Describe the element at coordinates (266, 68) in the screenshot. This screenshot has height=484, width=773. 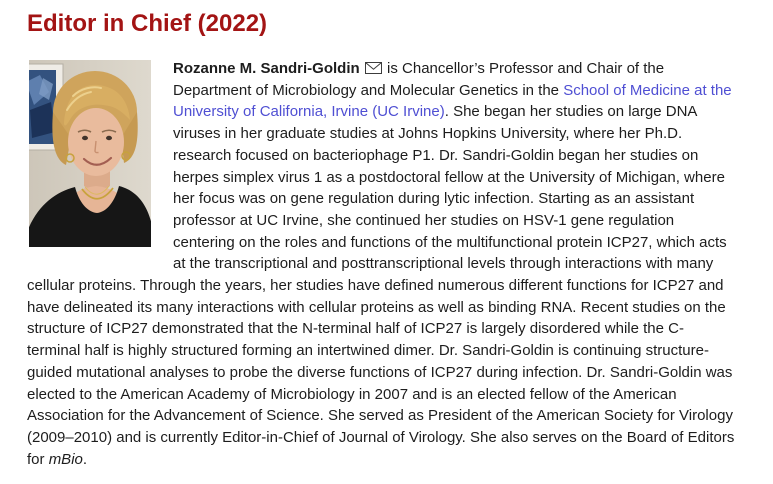
I see `profile-name: Rozanne M. Sandri-Goldin` at that location.